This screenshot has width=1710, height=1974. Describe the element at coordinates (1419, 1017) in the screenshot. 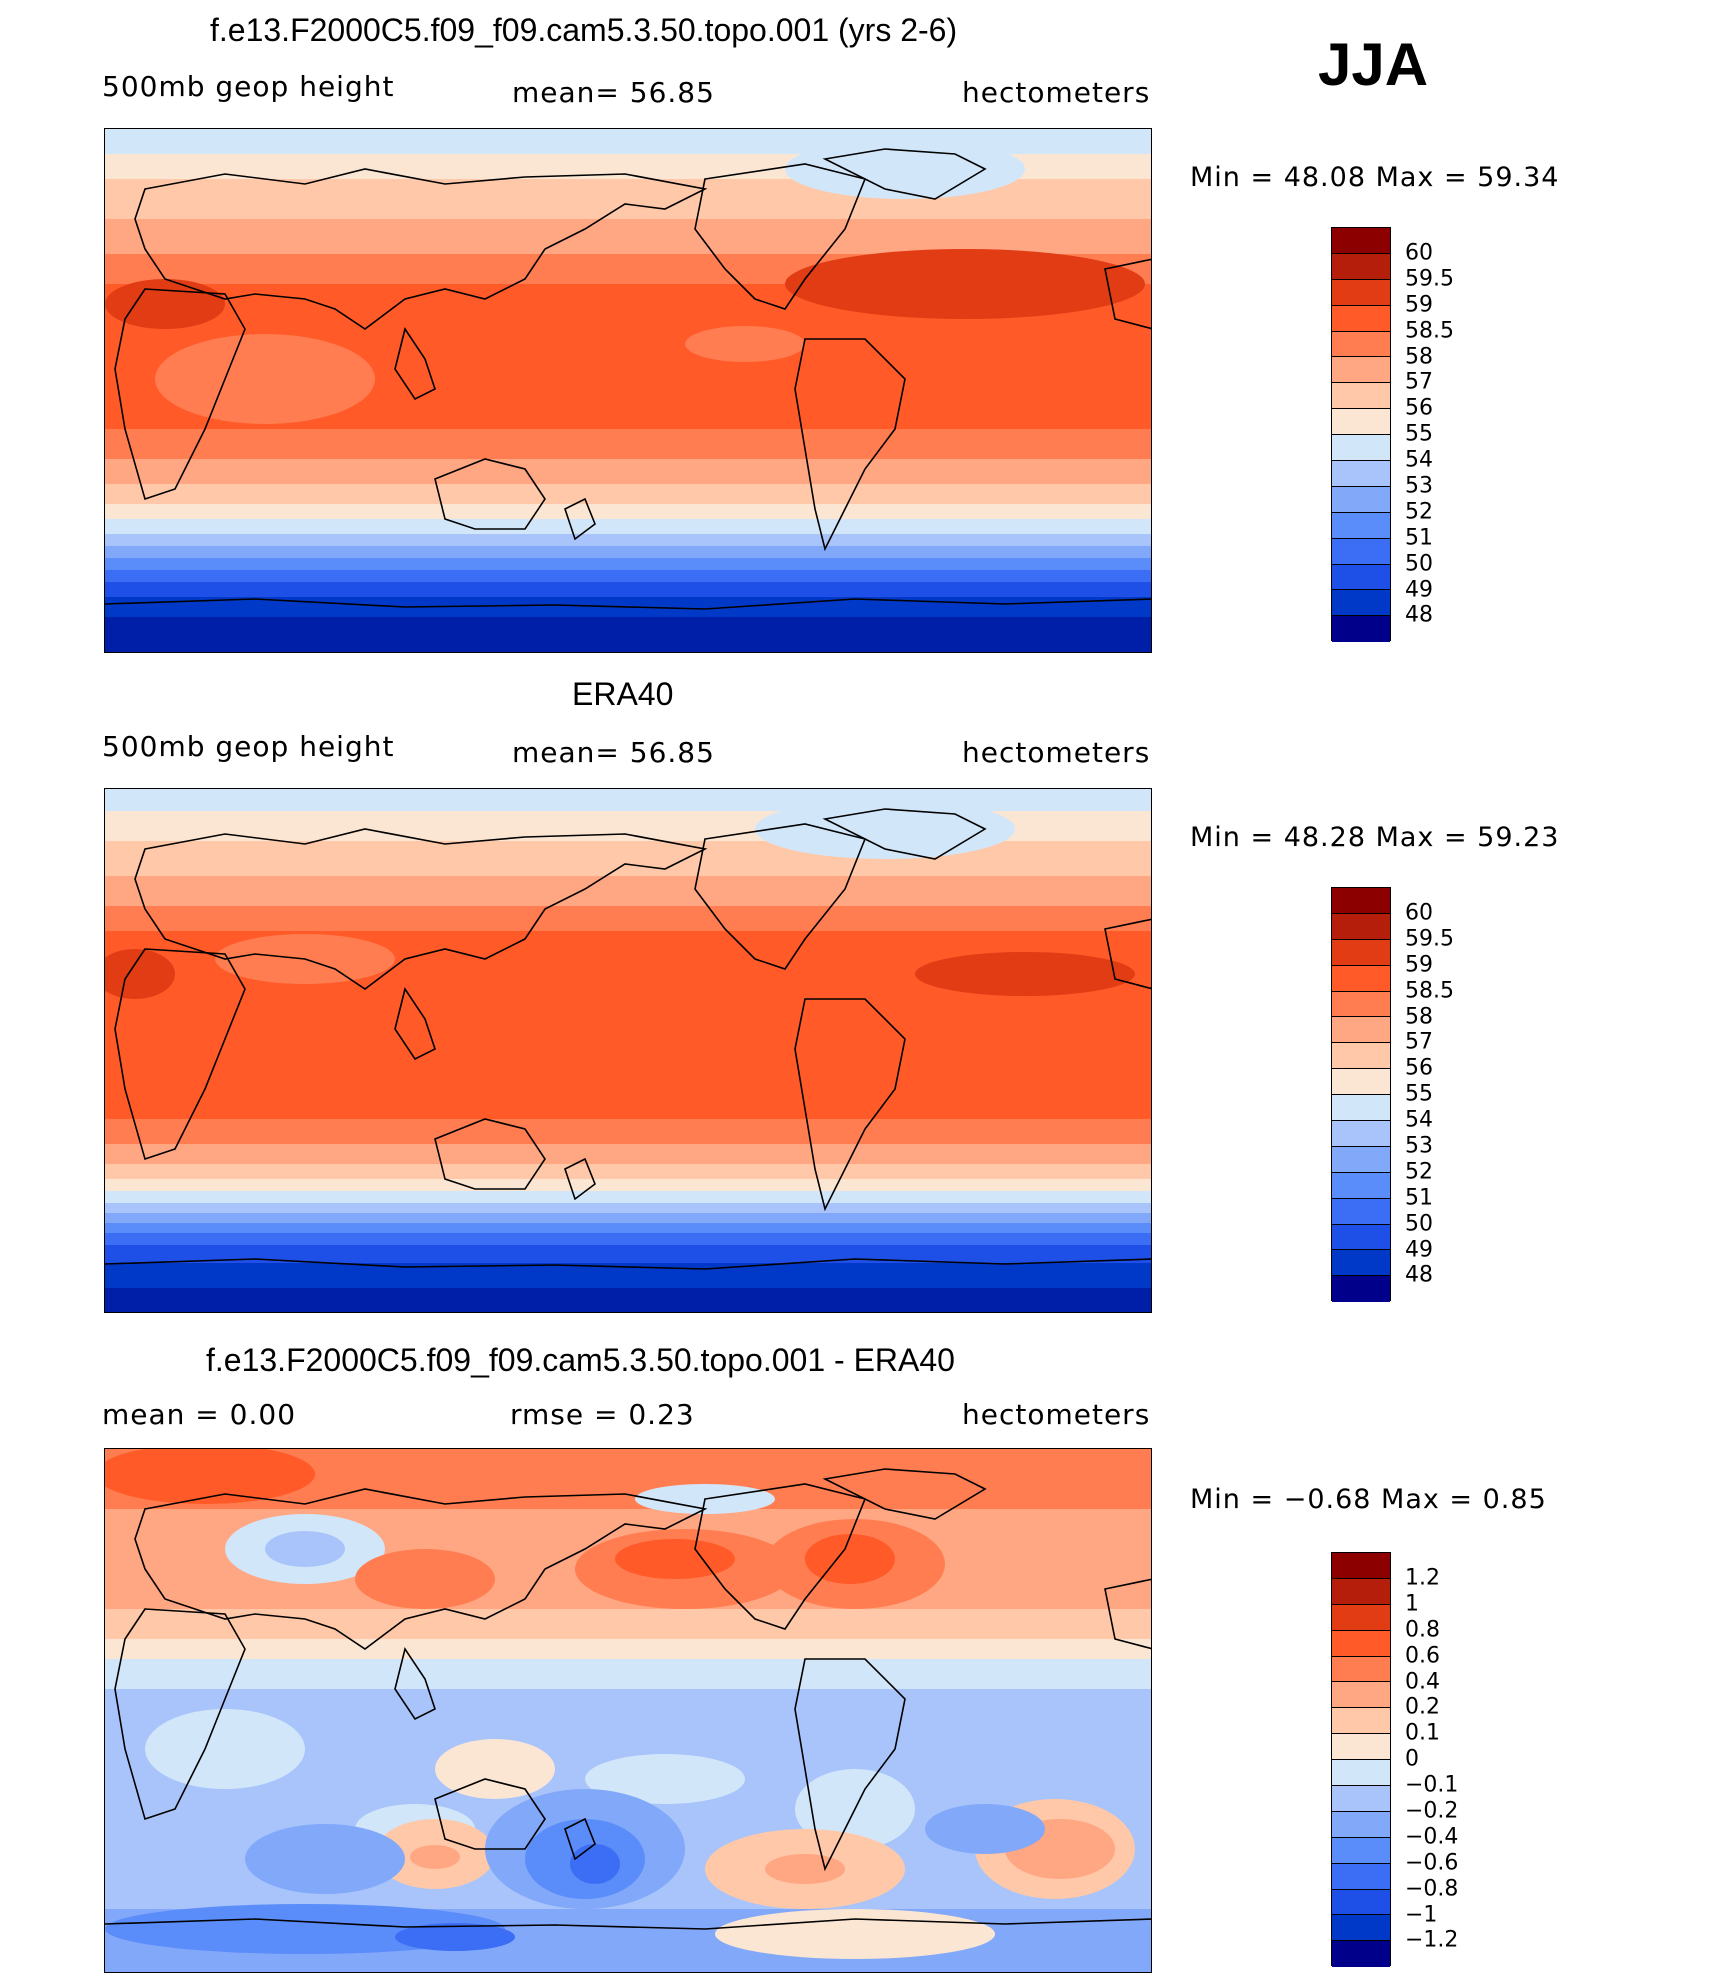

I see `colorbar-label: 58` at that location.